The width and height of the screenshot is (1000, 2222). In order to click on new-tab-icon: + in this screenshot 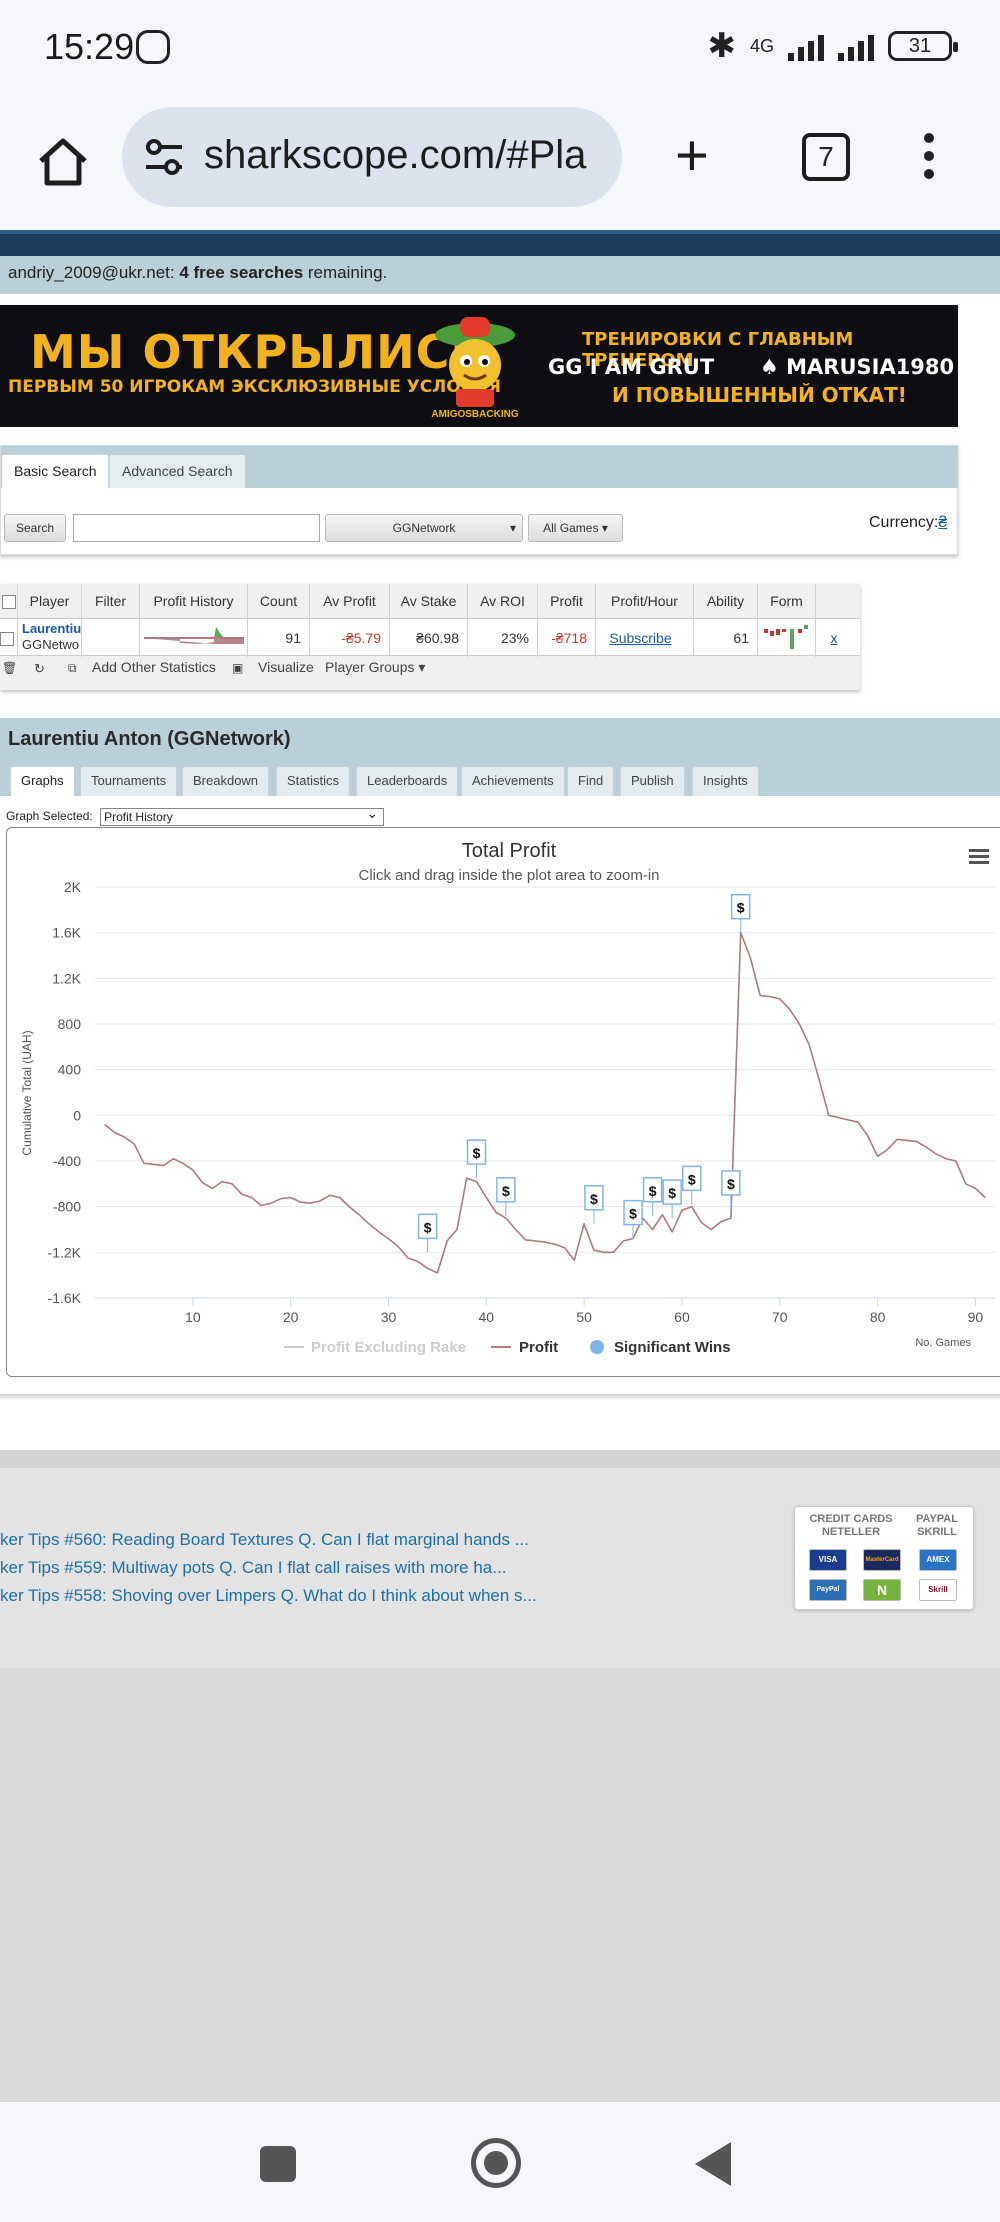, I will do `click(692, 155)`.